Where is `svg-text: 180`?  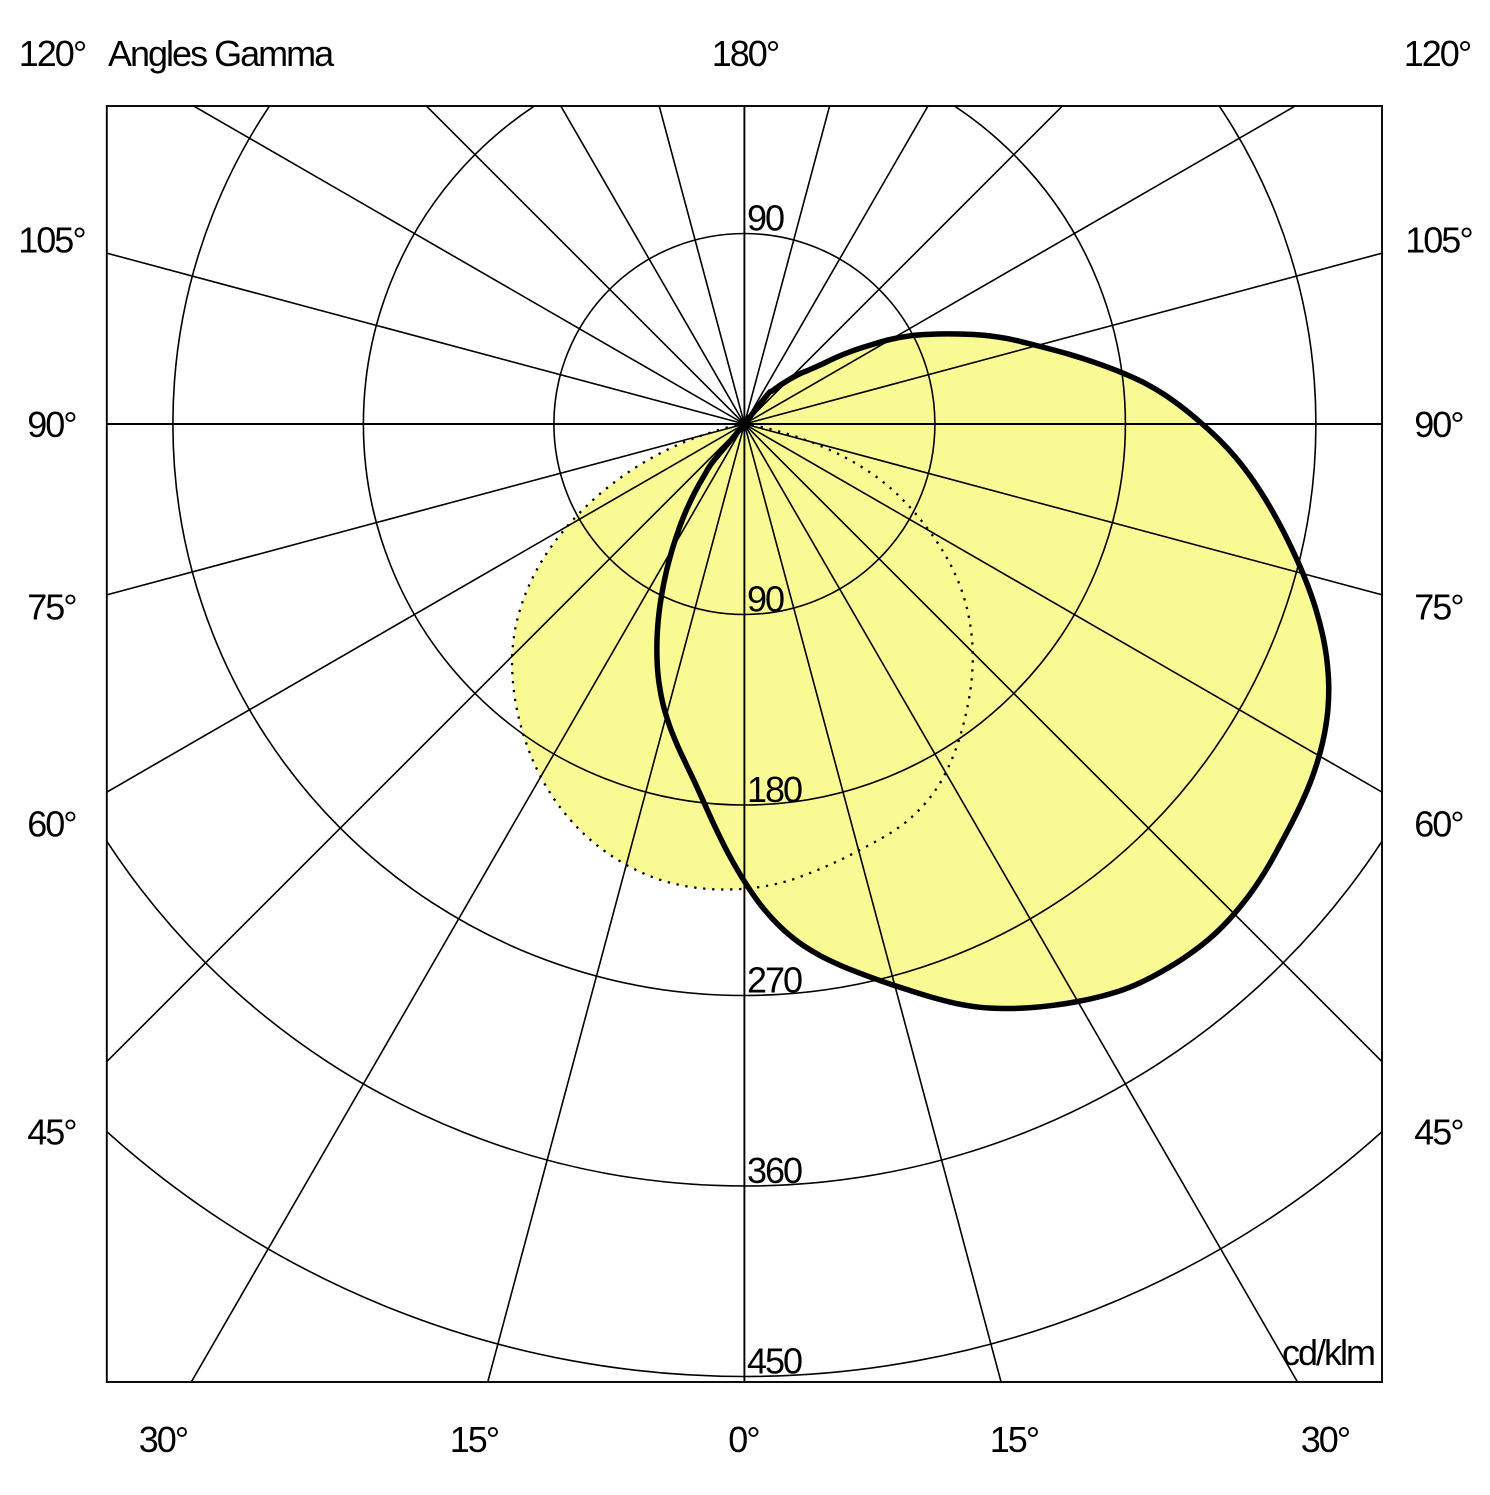
svg-text: 180 is located at coordinates (774, 789).